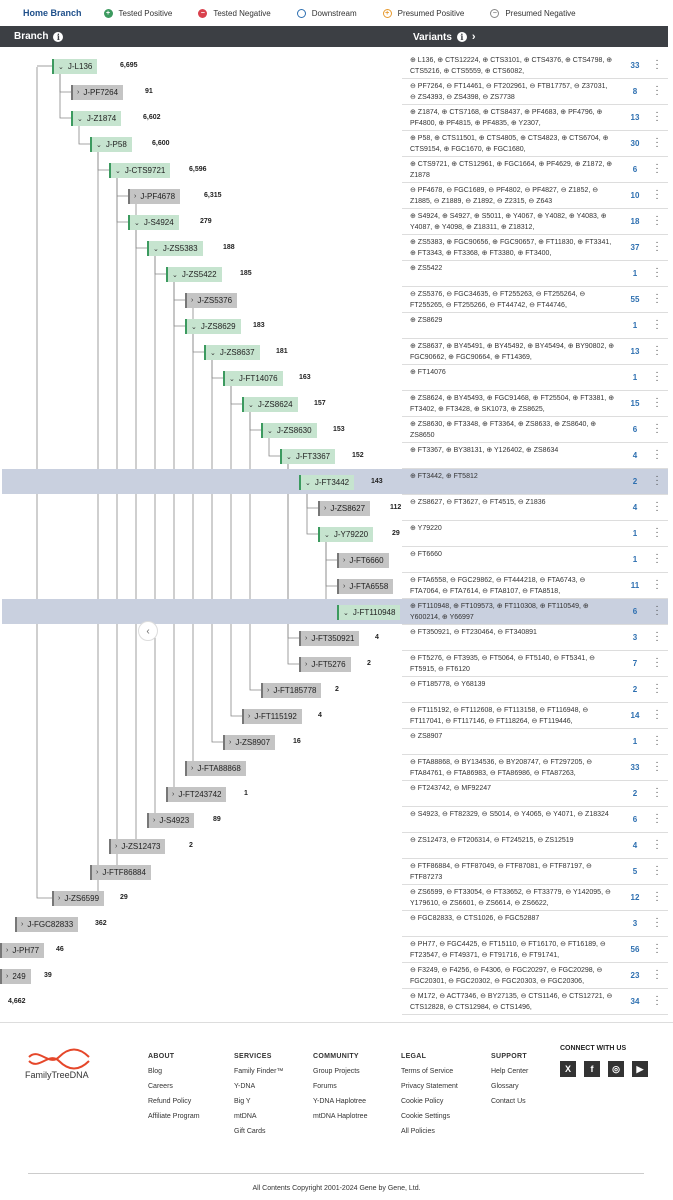  What do you see at coordinates (97, 92) in the screenshot?
I see `tree-node: › J-PF7264` at bounding box center [97, 92].